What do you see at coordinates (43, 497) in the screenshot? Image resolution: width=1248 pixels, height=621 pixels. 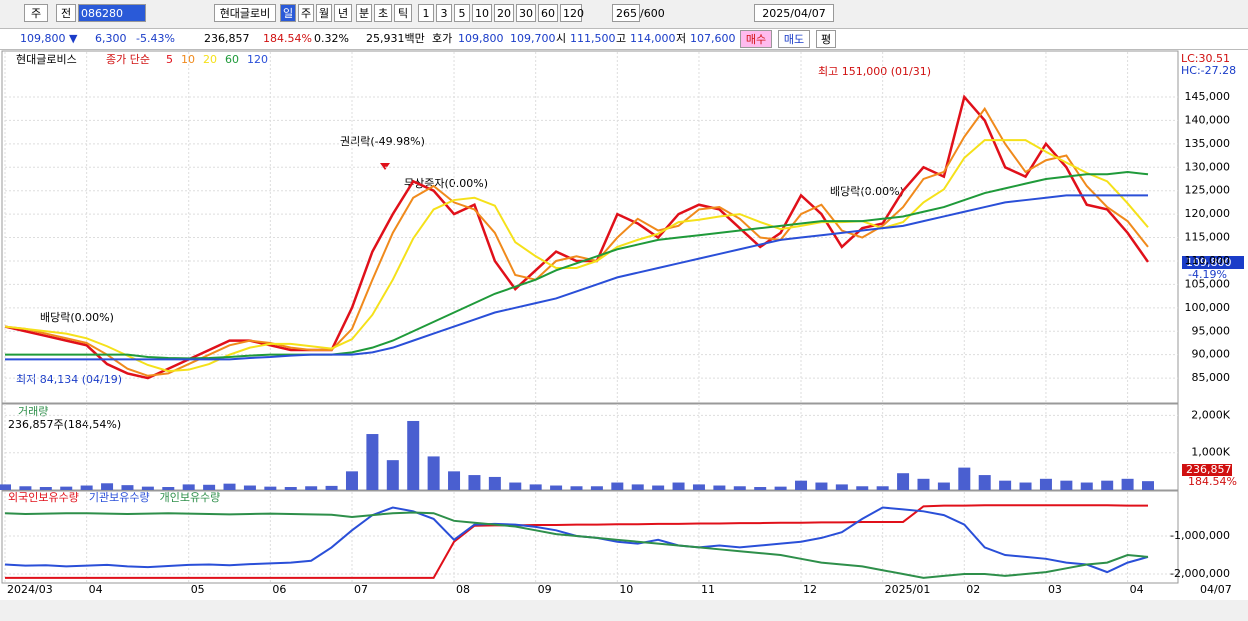 I see `legend-entry: 외국인보유수량` at bounding box center [43, 497].